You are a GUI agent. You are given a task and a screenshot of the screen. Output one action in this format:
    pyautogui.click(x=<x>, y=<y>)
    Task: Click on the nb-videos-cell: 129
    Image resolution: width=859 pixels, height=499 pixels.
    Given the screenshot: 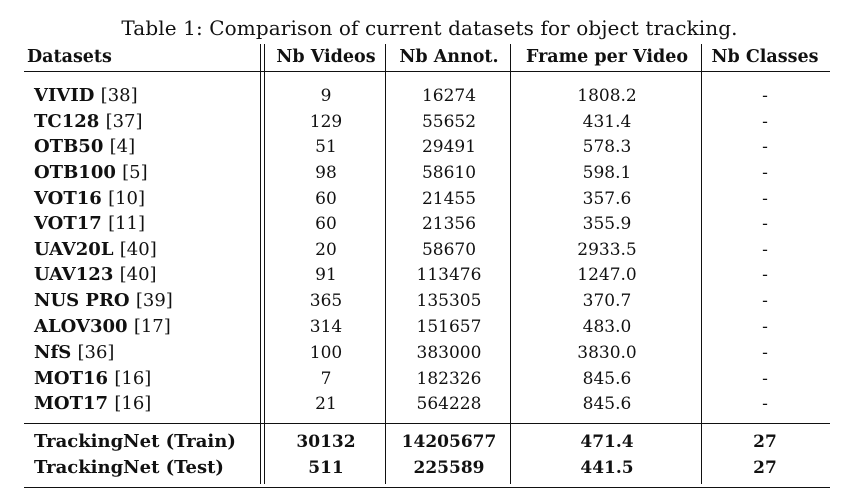 What is the action you would take?
    pyautogui.click(x=326, y=122)
    